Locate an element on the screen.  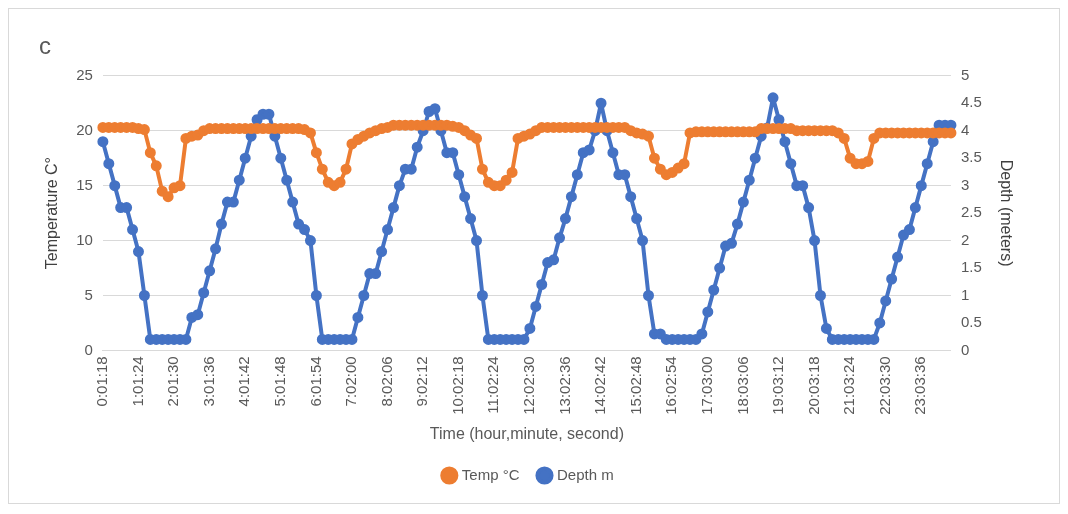
y2-tick-label: 2.5 is located at coordinates (971, 212).